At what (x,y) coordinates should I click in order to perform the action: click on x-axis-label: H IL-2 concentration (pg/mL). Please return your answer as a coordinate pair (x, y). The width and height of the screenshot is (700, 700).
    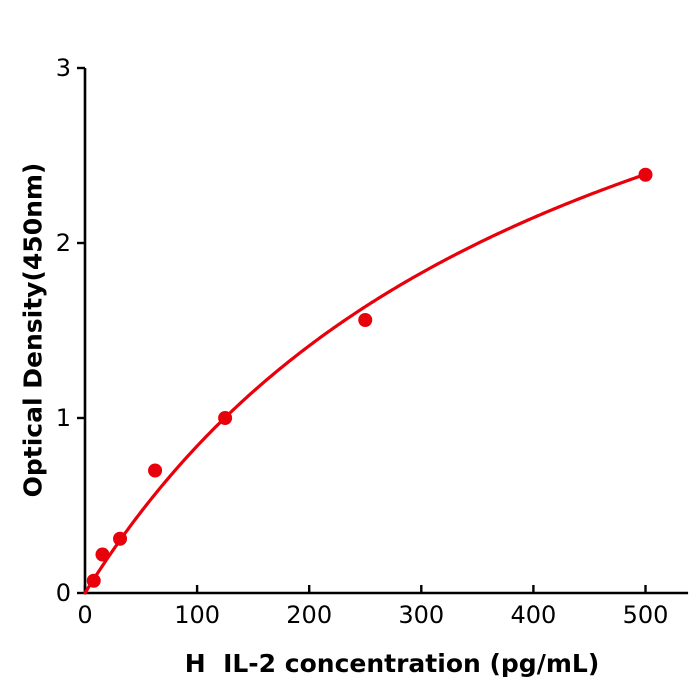
    Looking at the image, I should click on (392, 663).